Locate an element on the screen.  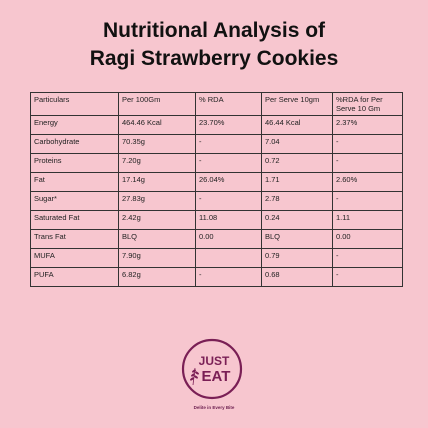
table-row: Carbohydrate 70.35g - 7.04 - is located at coordinates (216, 144).